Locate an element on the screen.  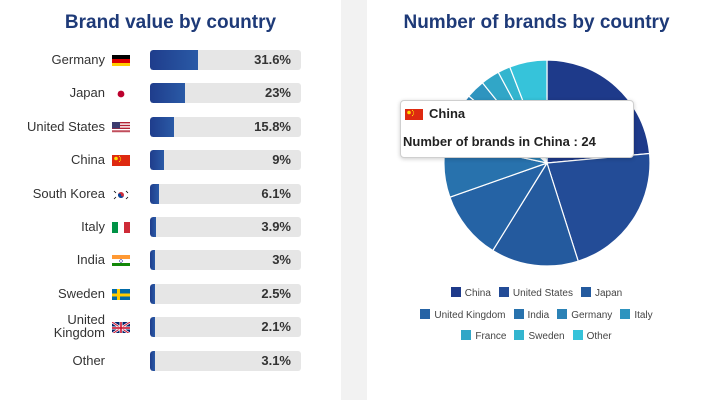
pie-slice-united-states is located at coordinates (598, 207).